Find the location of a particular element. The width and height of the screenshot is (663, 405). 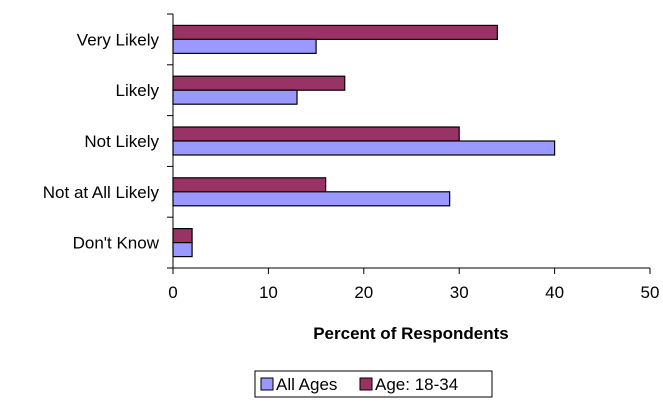

legend-swatch-all-ages is located at coordinates (267, 384).